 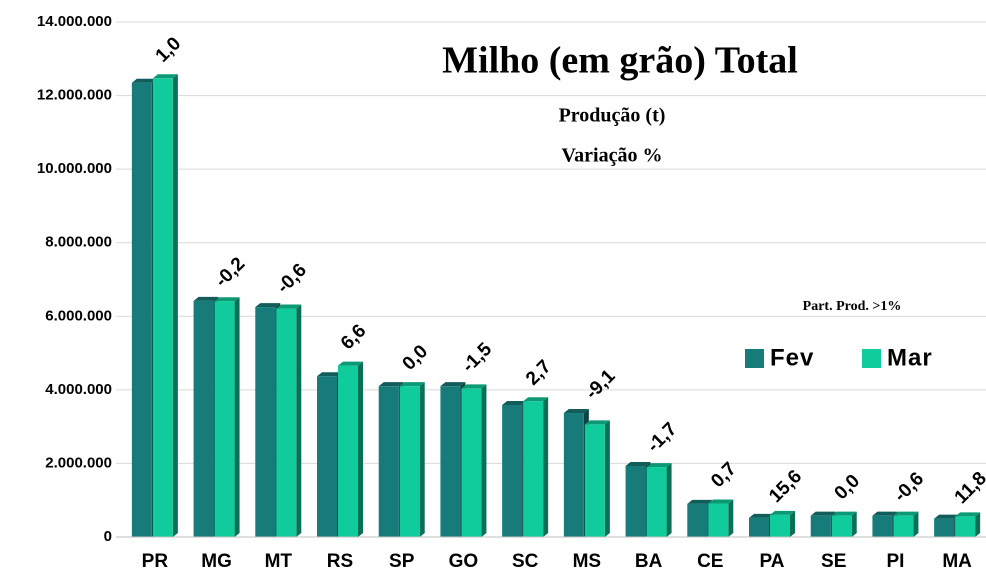 I want to click on variation-label: 11,8, so click(x=968, y=488).